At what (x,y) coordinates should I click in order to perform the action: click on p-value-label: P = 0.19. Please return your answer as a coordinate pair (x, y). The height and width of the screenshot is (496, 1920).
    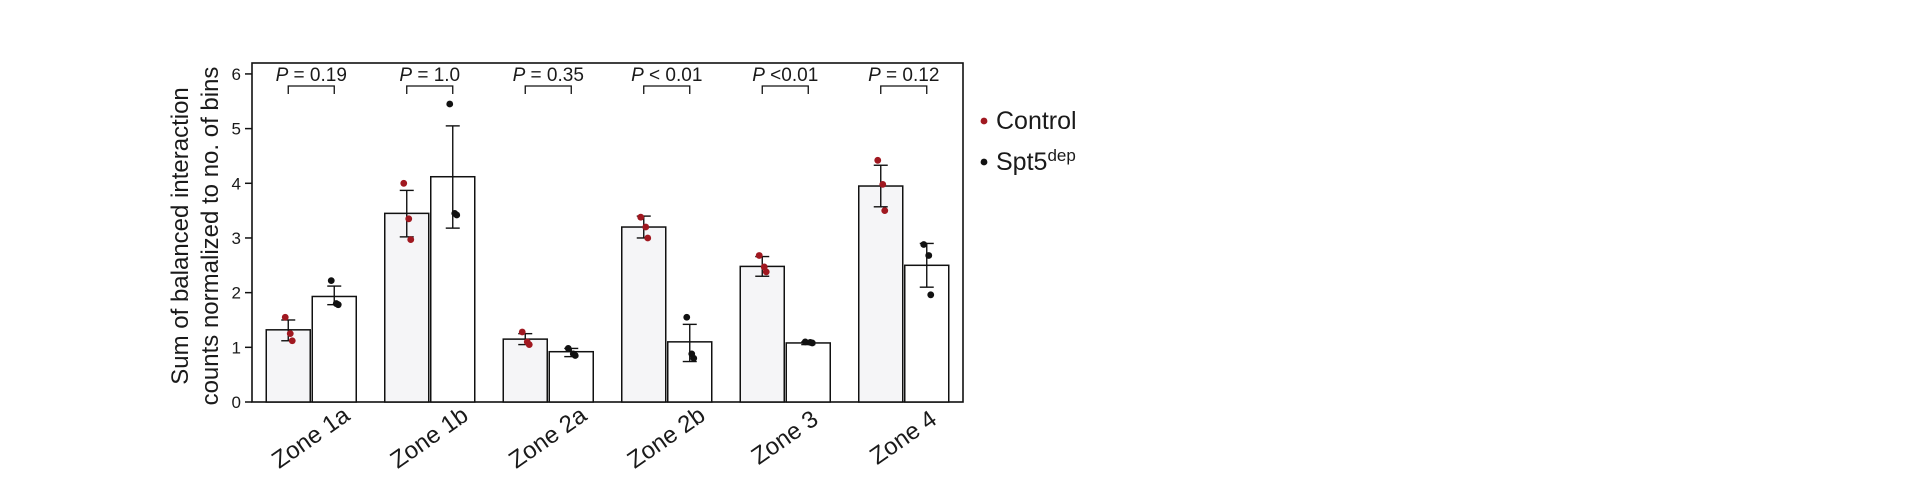
    Looking at the image, I should click on (311, 75).